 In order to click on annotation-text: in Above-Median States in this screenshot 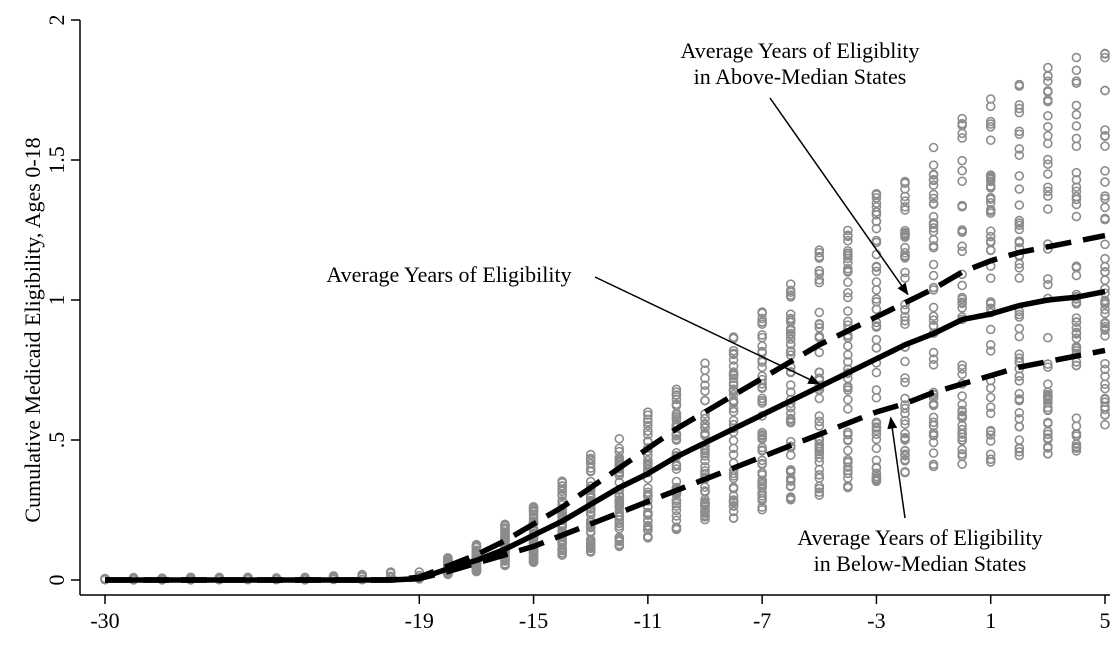, I will do `click(800, 76)`.